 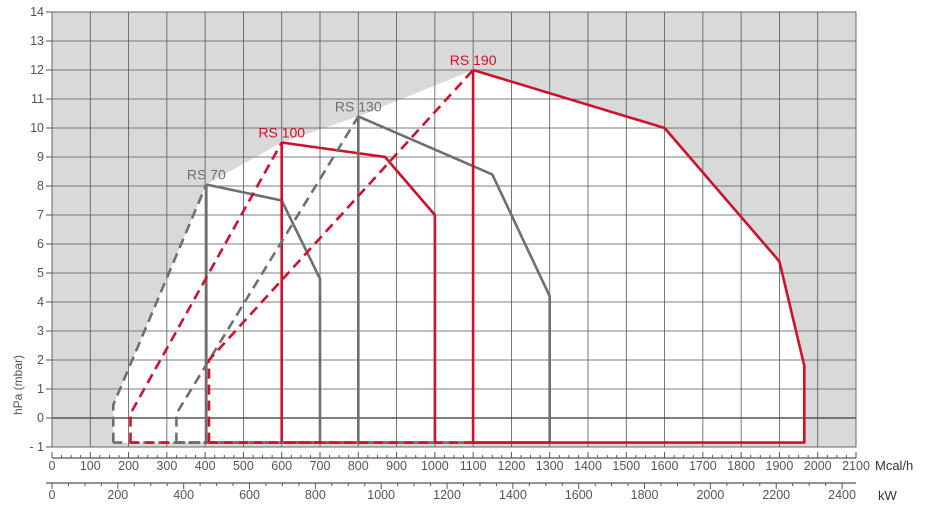 What do you see at coordinates (183, 495) in the screenshot?
I see `x-tick-label-secondary: 400` at bounding box center [183, 495].